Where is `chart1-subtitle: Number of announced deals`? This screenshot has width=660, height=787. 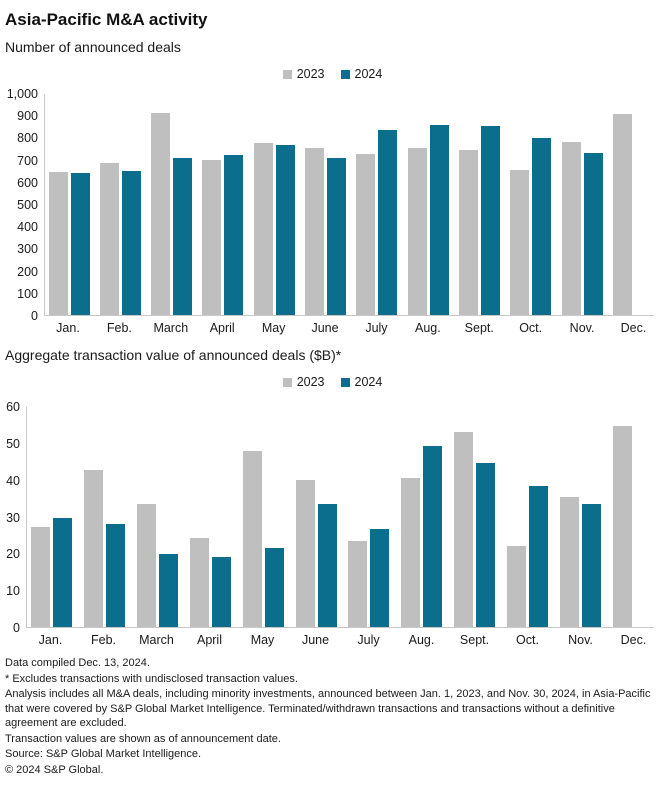 chart1-subtitle: Number of announced deals is located at coordinates (93, 47).